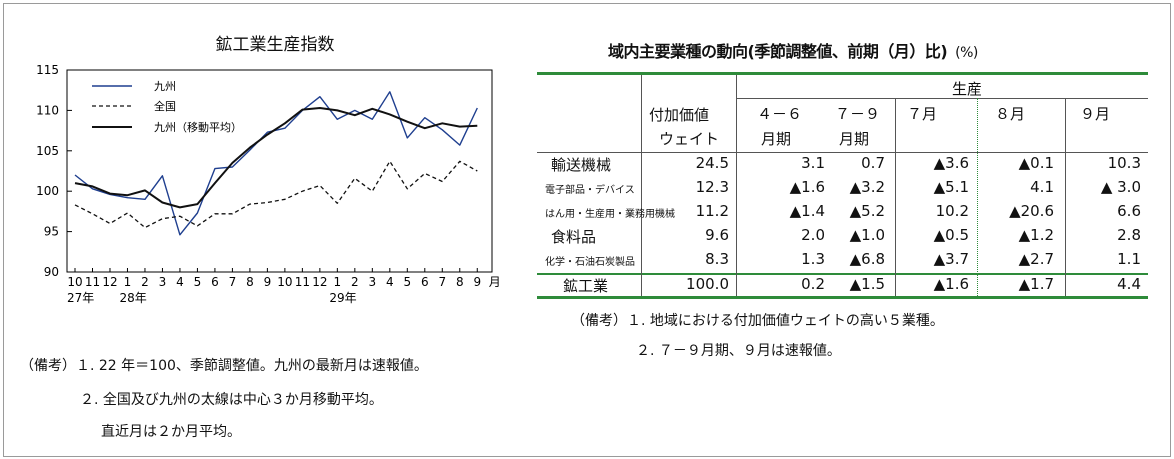  Describe the element at coordinates (867, 211) in the screenshot. I see `growth-value: ▲5.2` at that location.